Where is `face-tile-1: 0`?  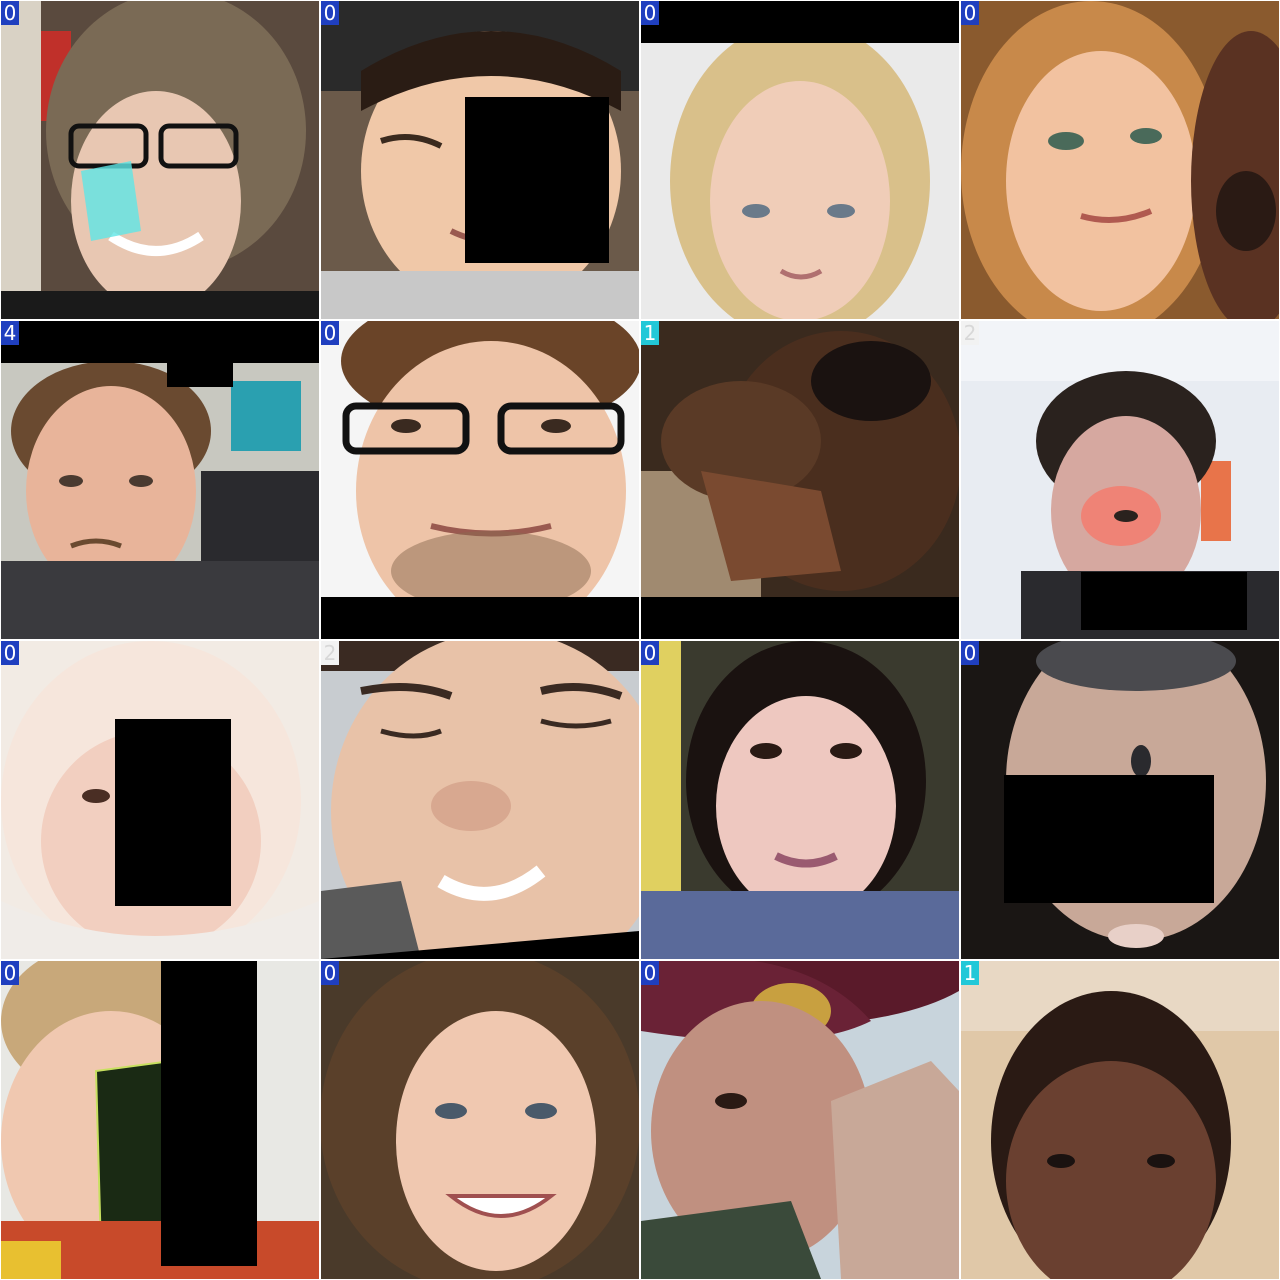 face-tile-1: 0 is located at coordinates (160, 160).